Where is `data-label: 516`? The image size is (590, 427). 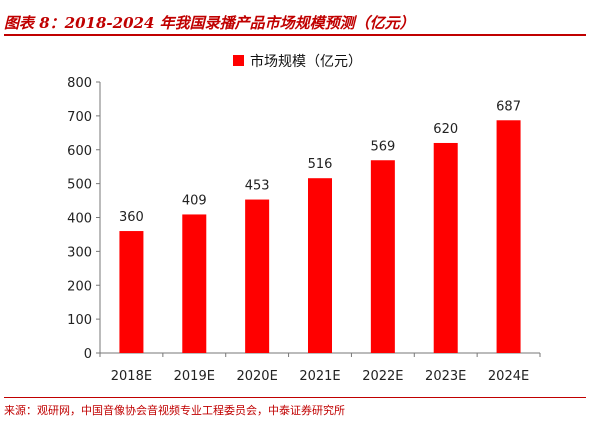
data-label: 516 is located at coordinates (320, 164).